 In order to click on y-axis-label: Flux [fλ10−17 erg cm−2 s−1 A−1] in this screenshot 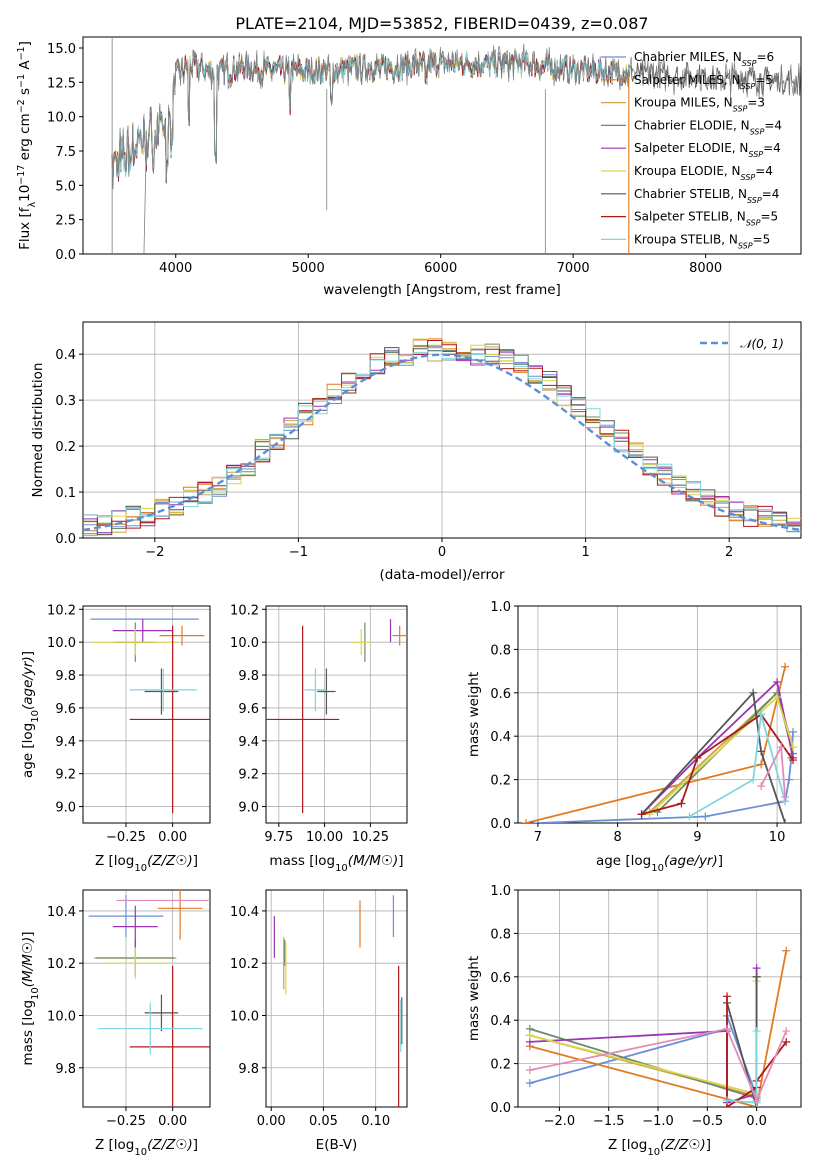, I will do `click(27, 145)`.